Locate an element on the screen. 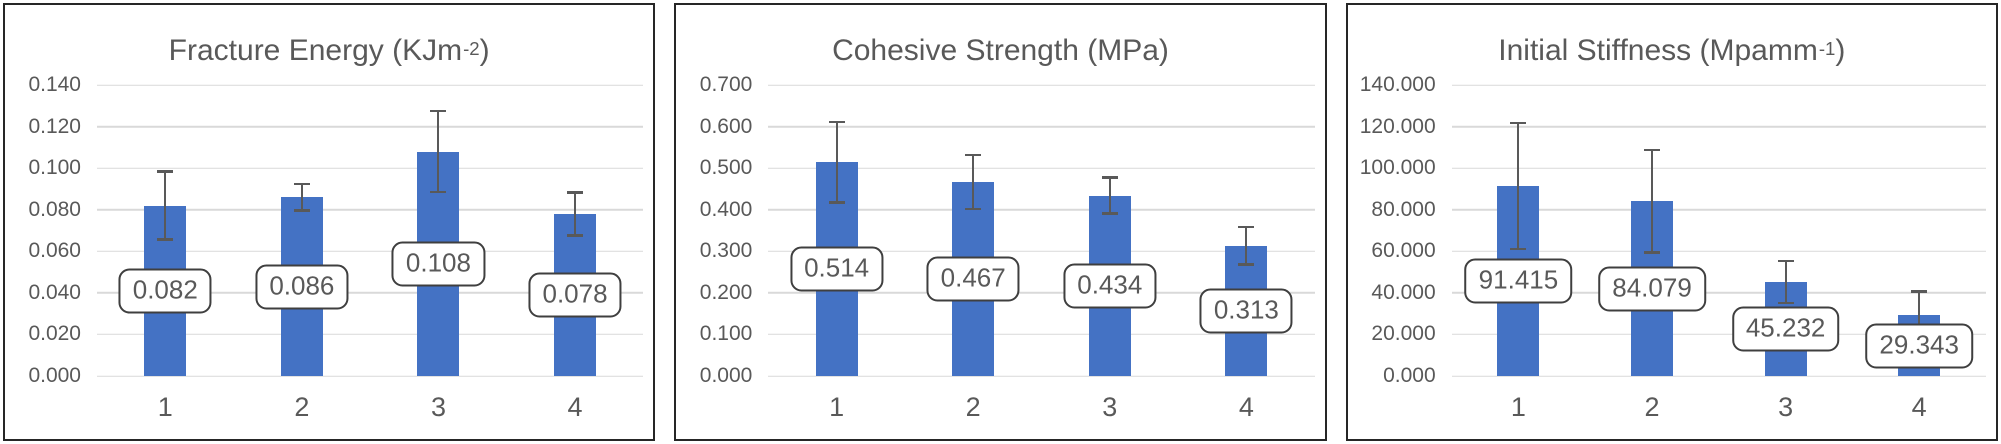  data-label: 91.415 is located at coordinates (1518, 281).